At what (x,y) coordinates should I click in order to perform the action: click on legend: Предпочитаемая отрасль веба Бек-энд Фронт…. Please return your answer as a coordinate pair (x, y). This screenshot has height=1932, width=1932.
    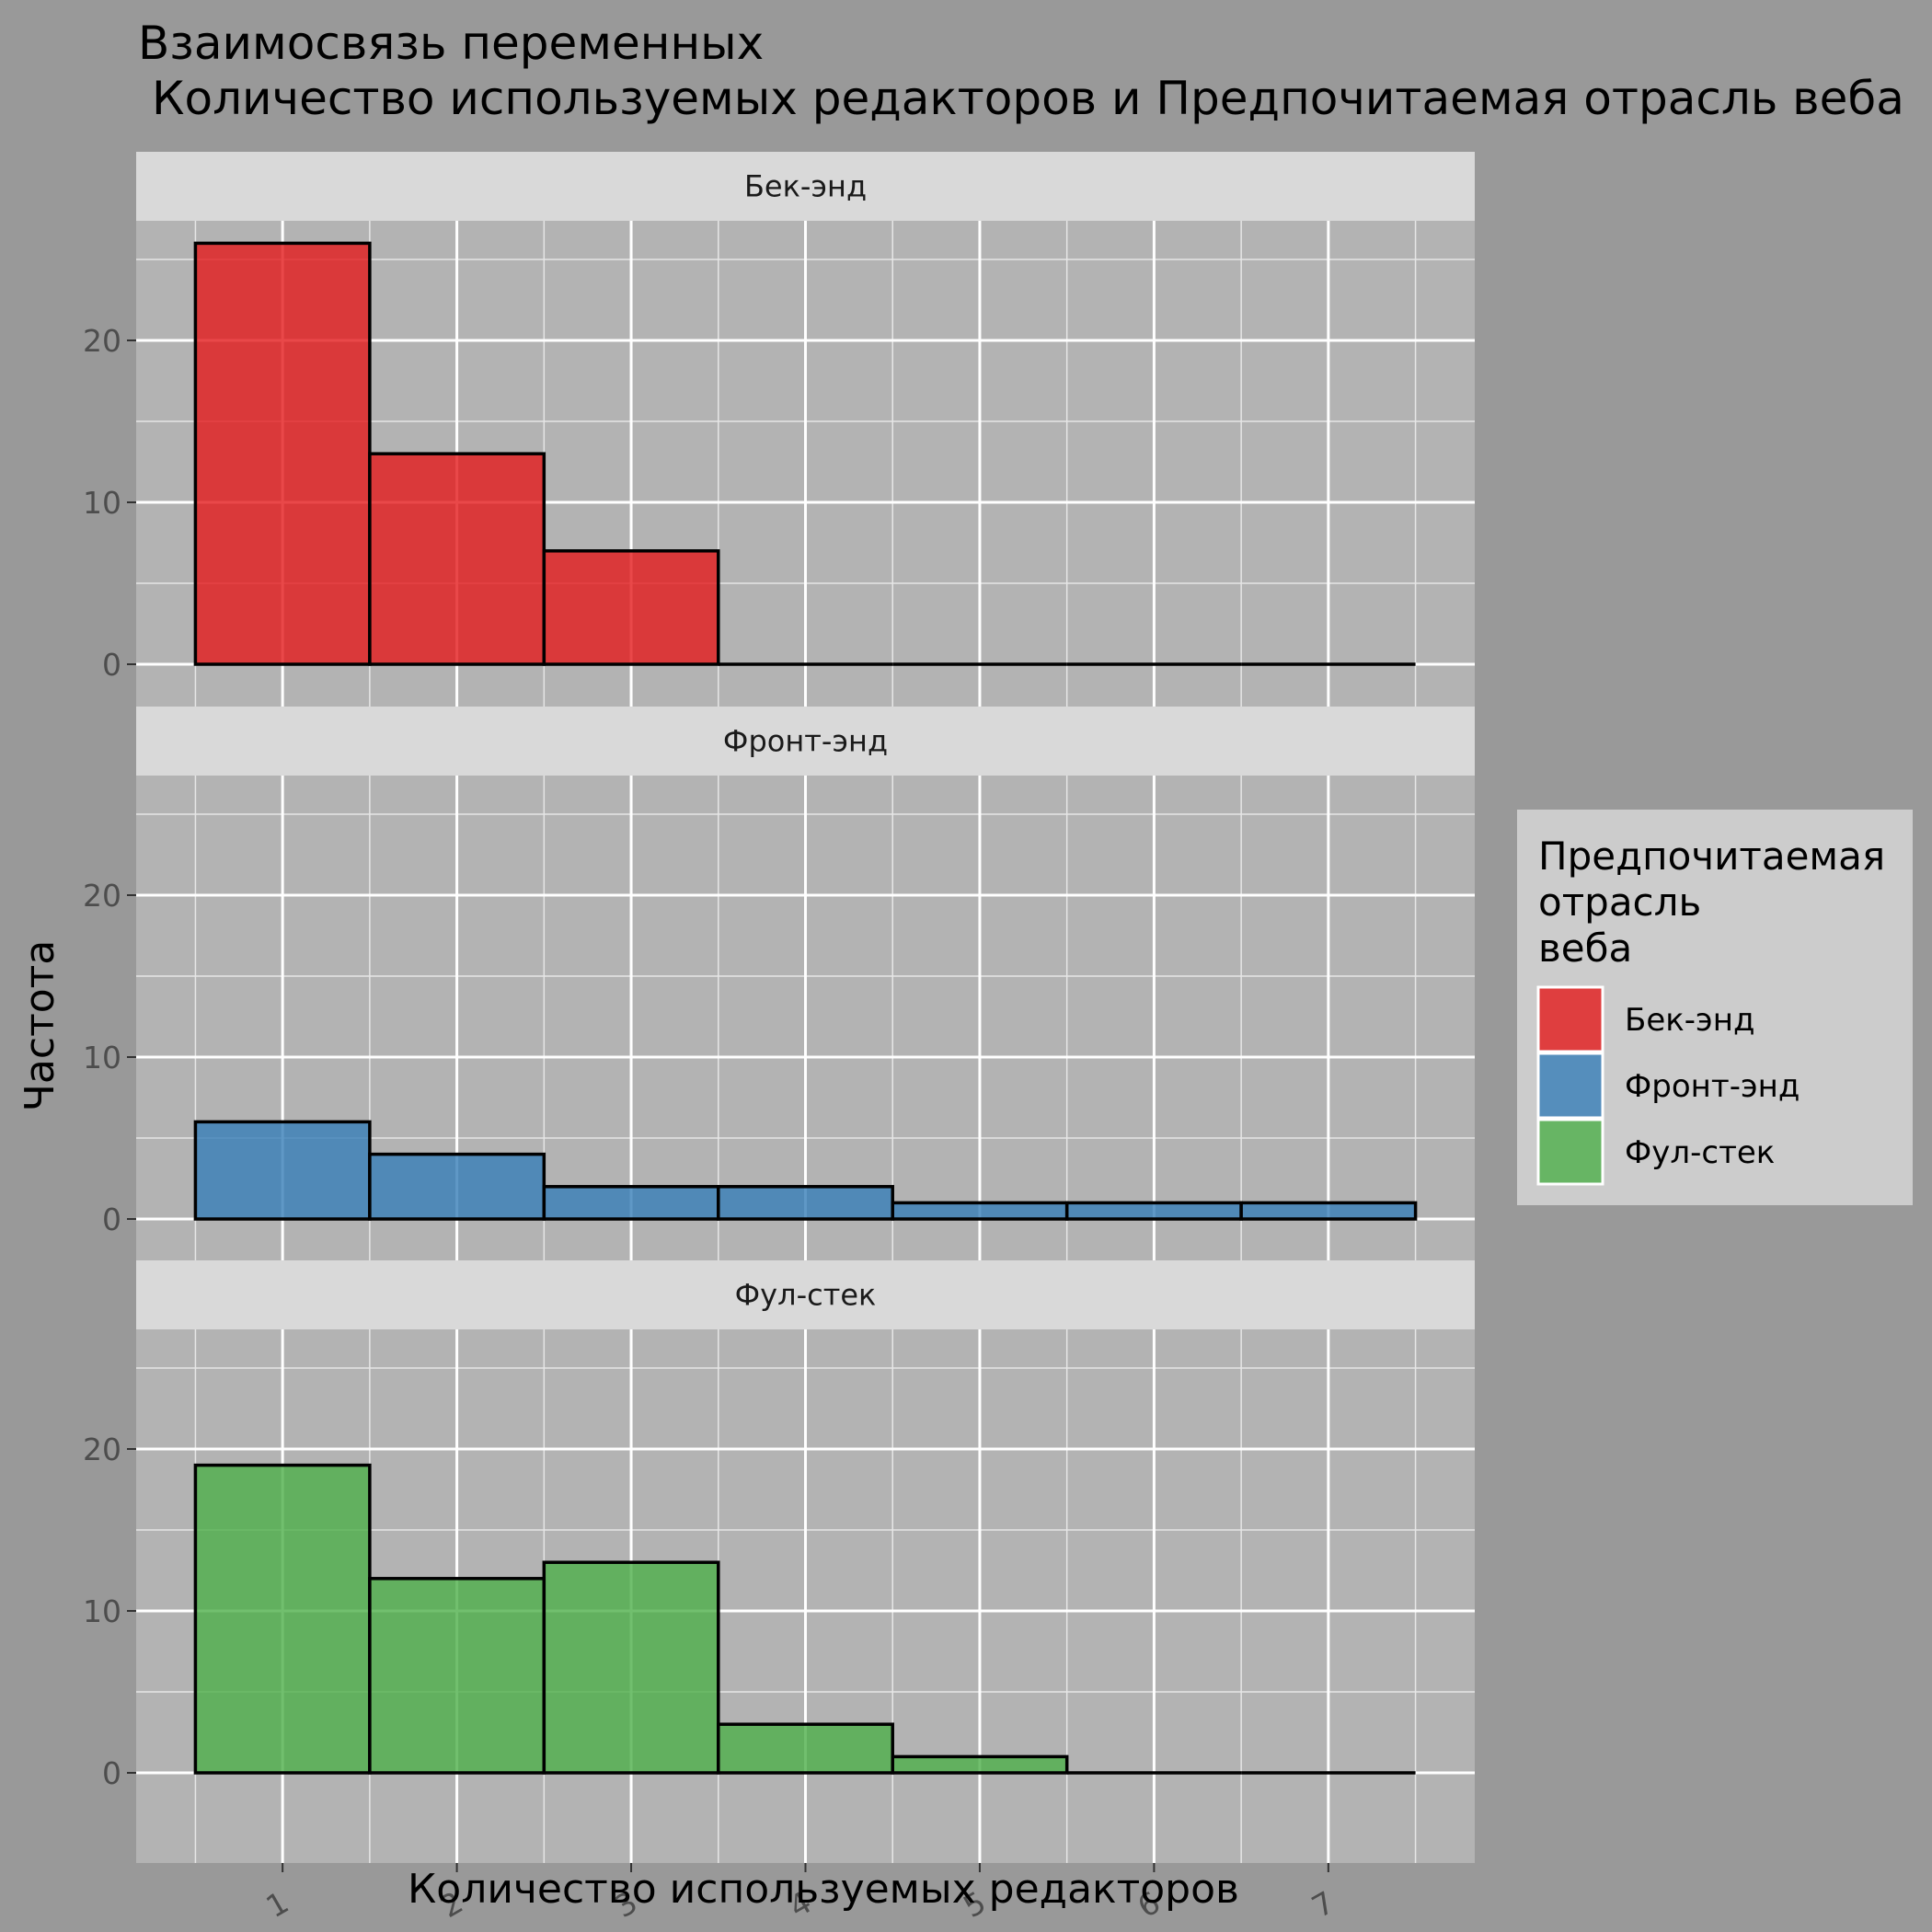
    Looking at the image, I should click on (1715, 1007).